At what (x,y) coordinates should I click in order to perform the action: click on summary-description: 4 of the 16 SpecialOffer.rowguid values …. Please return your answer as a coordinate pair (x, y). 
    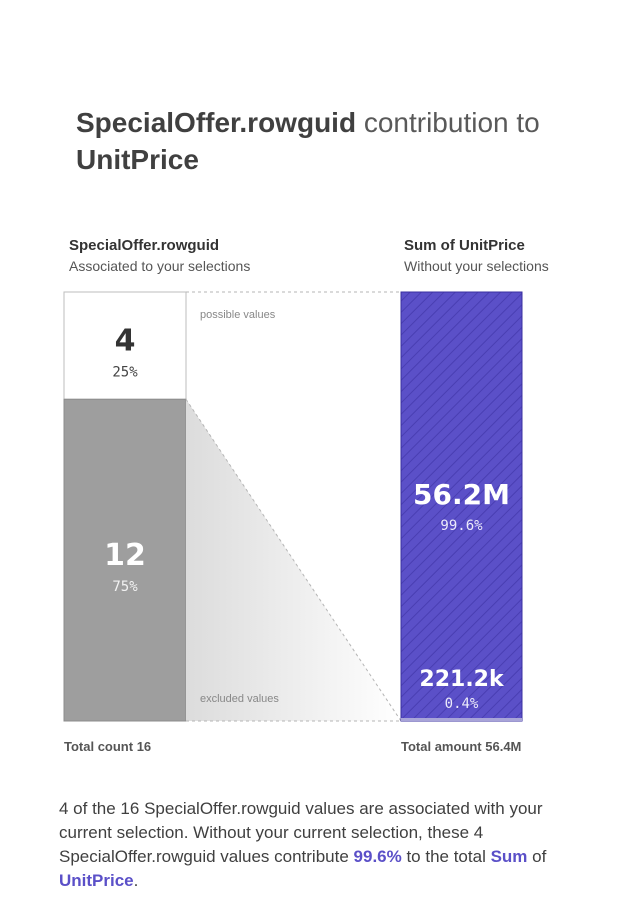
    Looking at the image, I should click on (319, 845).